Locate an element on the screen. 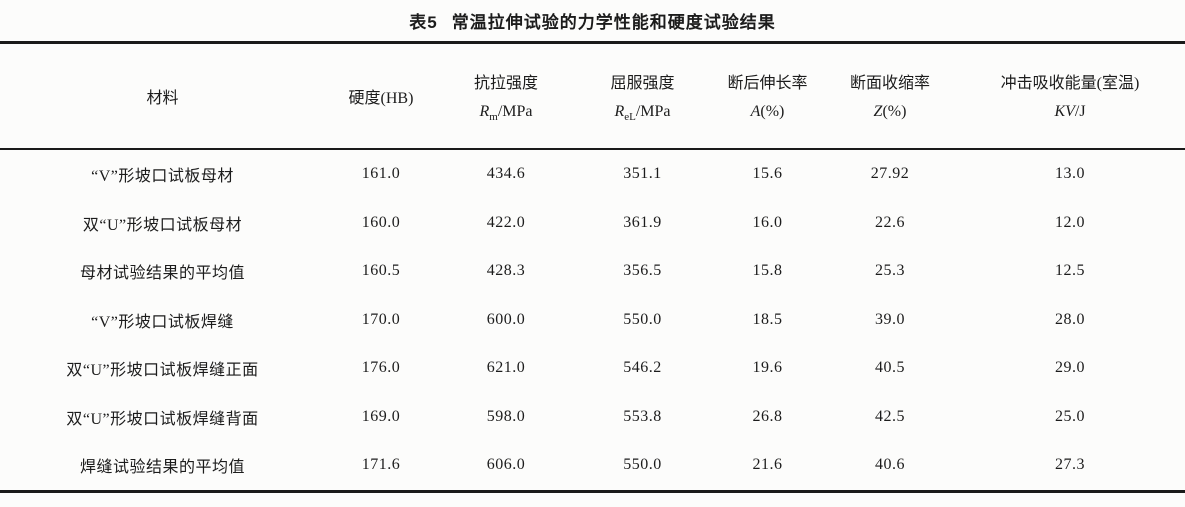  column-header-label: 断面收缩率 is located at coordinates (889, 83).